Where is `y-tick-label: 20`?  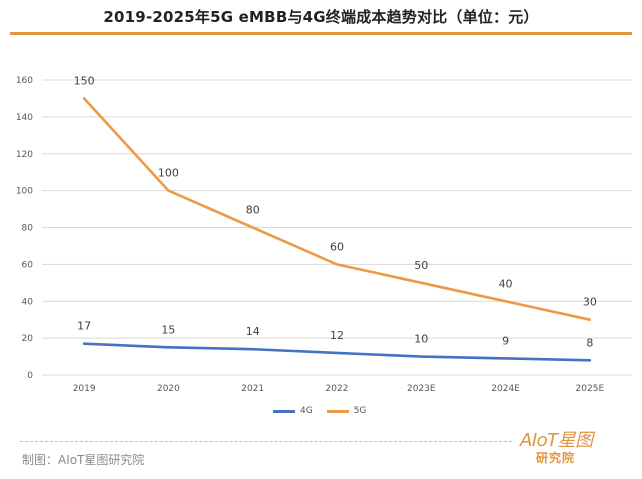
y-tick-label: 20 is located at coordinates (28, 339).